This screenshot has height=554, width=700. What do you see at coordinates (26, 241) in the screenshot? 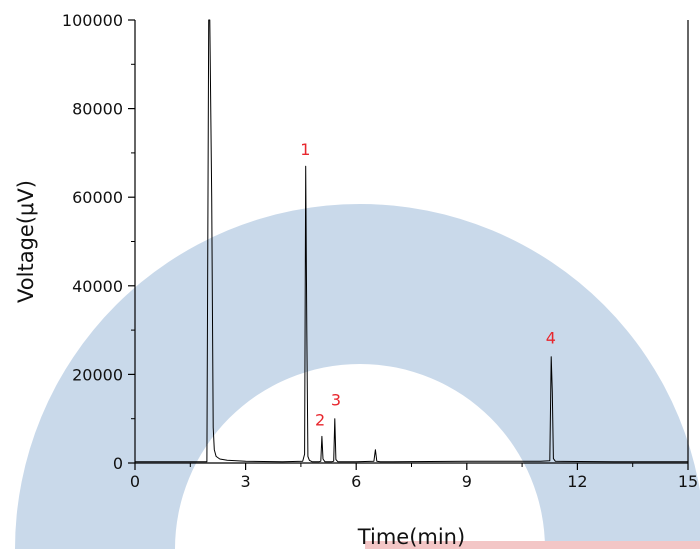
I see `y-axis-title: Voltage(μV)` at bounding box center [26, 241].